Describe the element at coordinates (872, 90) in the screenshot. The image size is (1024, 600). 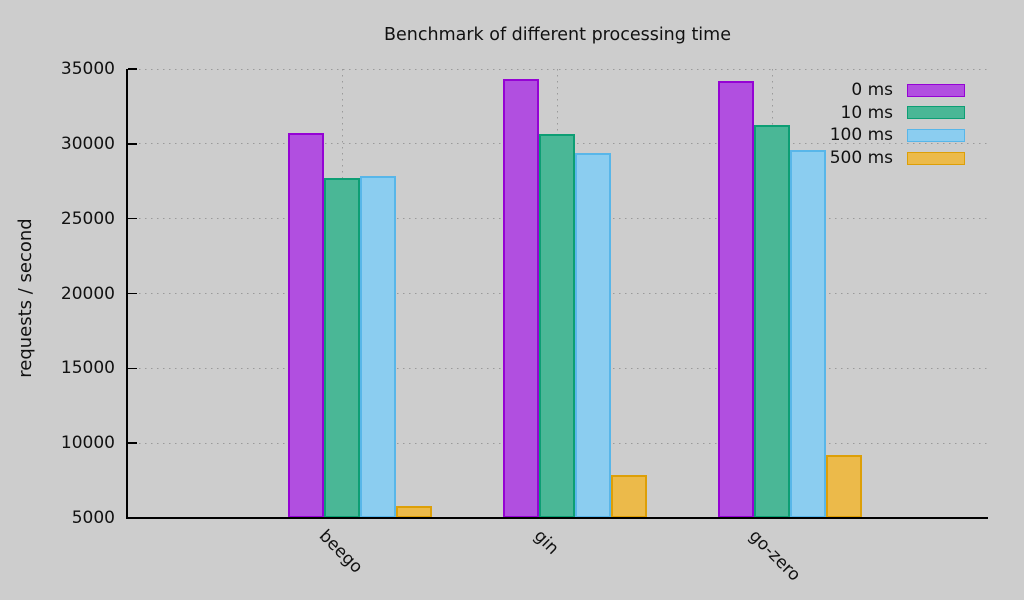
I see `legend-label: 0 ms` at that location.